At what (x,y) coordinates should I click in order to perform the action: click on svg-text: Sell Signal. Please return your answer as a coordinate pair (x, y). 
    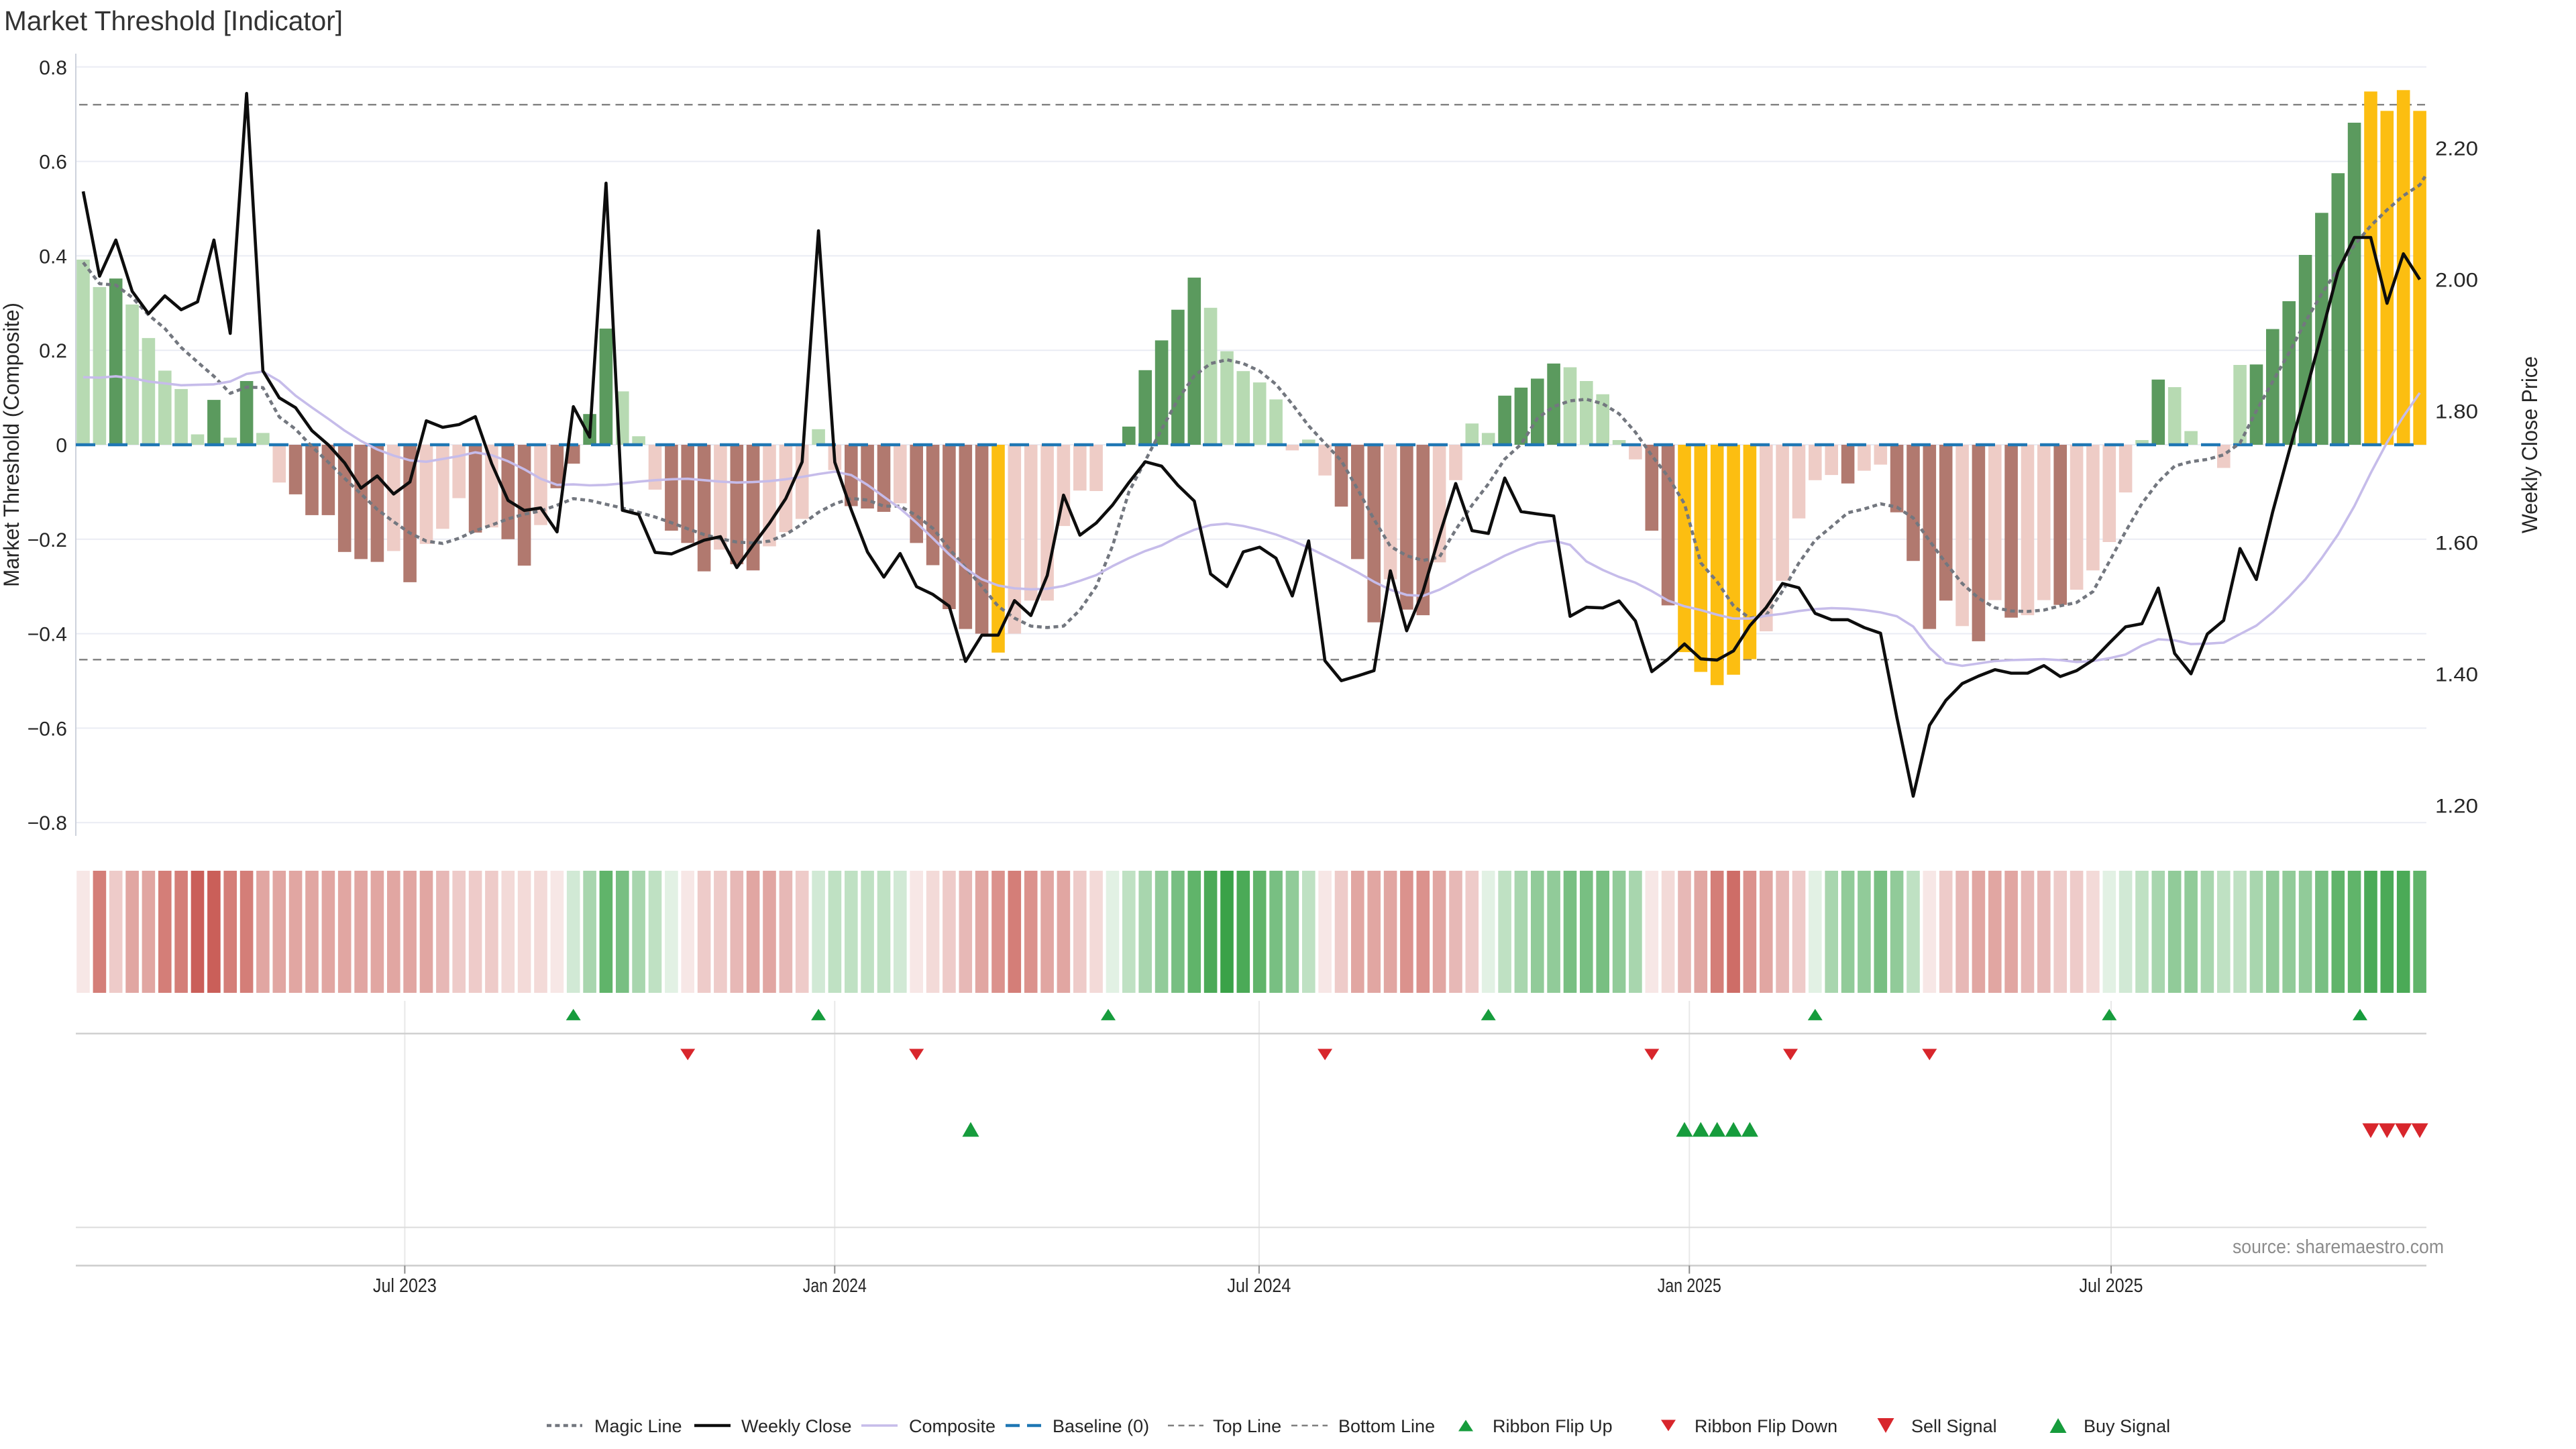
    Looking at the image, I should click on (1954, 1426).